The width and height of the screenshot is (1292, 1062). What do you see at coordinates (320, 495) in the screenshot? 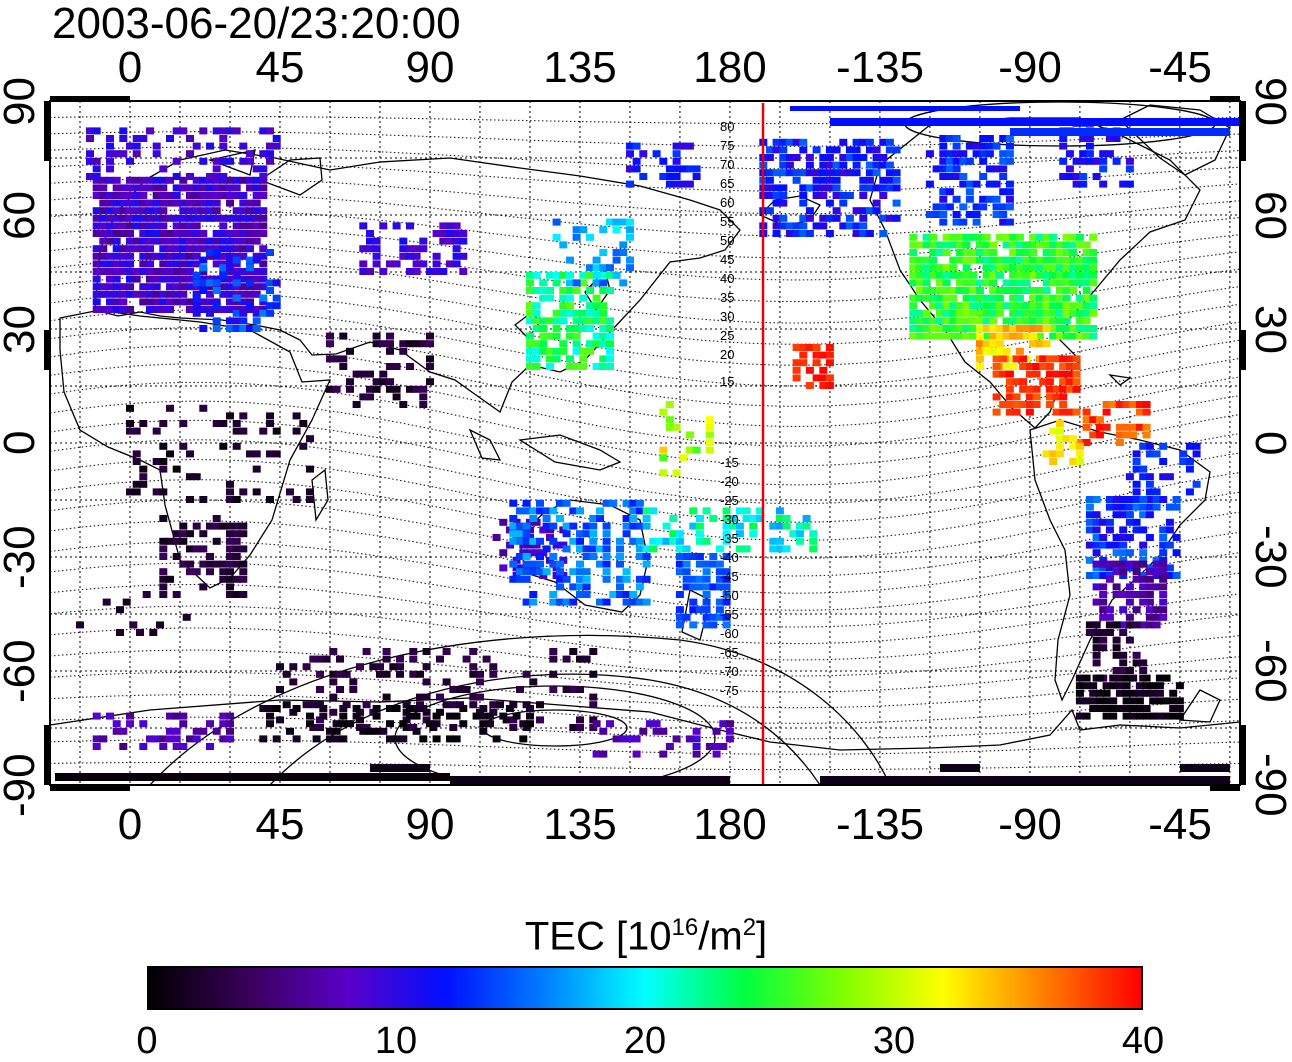
I see `coastline` at bounding box center [320, 495].